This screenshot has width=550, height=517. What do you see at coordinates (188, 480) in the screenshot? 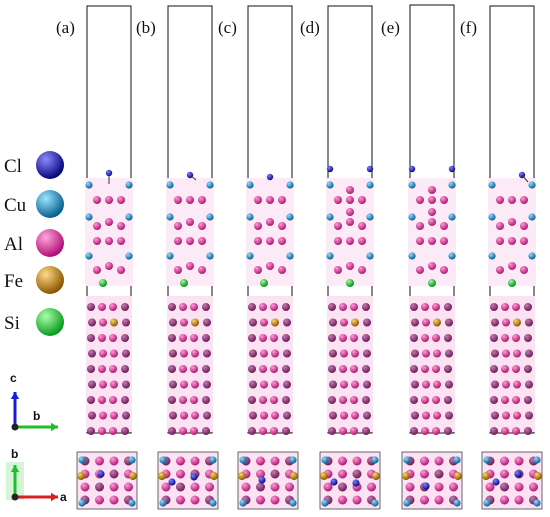
I see `top-view-b` at bounding box center [188, 480].